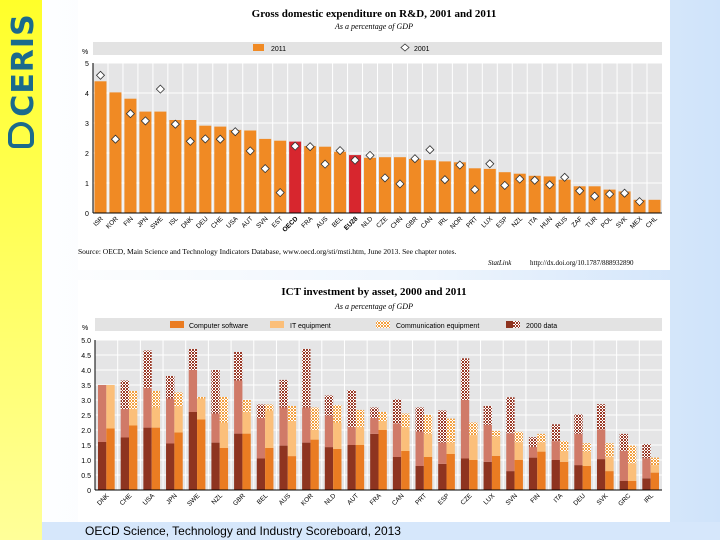 The image size is (720, 540). I want to click on x-tick-label: CZE, so click(382, 222).